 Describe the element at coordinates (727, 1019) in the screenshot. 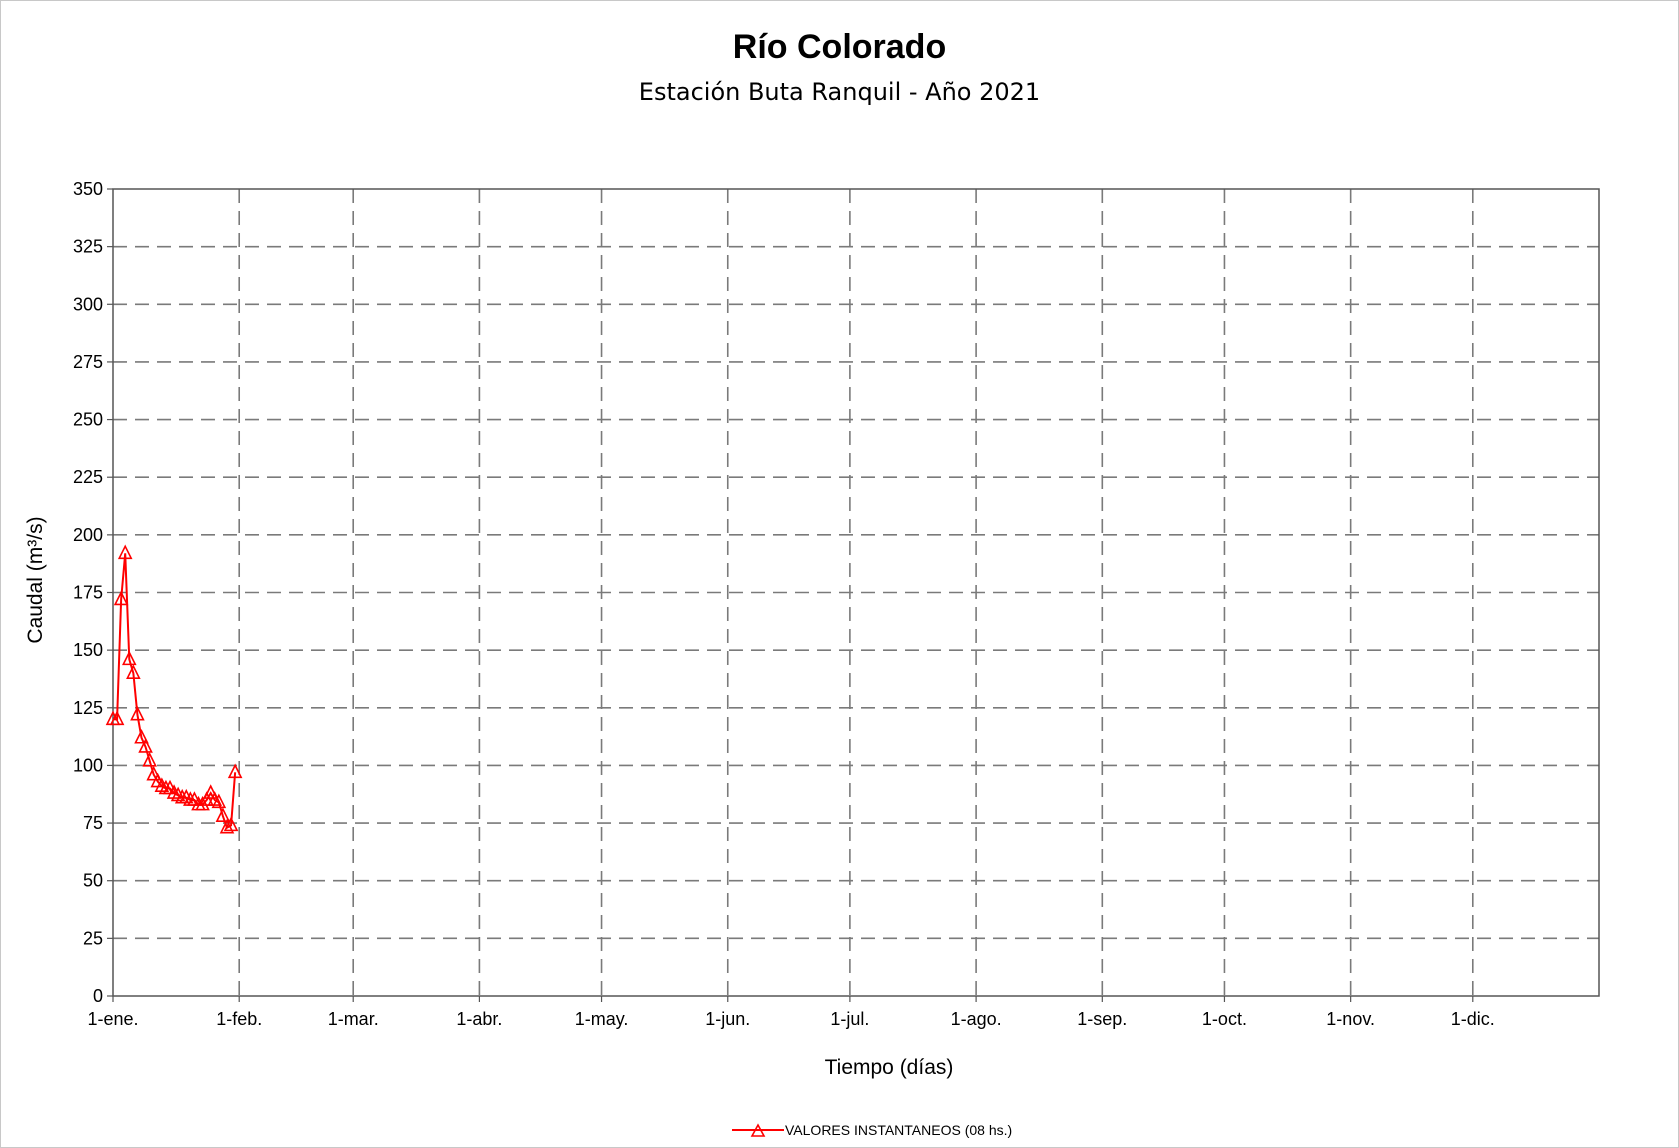

I see `x-tick-label: 1-jun.` at that location.